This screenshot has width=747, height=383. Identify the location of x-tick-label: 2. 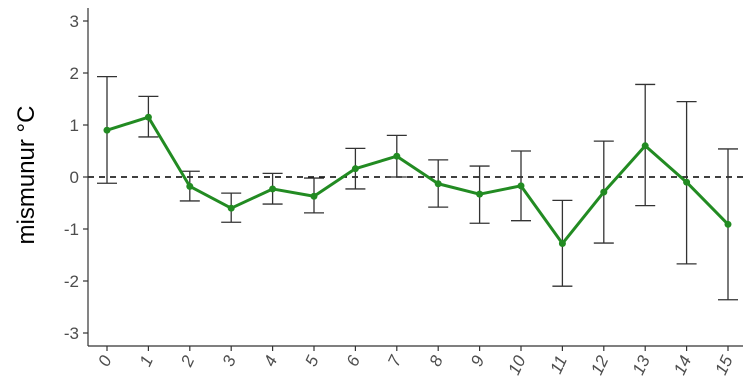
(188, 361).